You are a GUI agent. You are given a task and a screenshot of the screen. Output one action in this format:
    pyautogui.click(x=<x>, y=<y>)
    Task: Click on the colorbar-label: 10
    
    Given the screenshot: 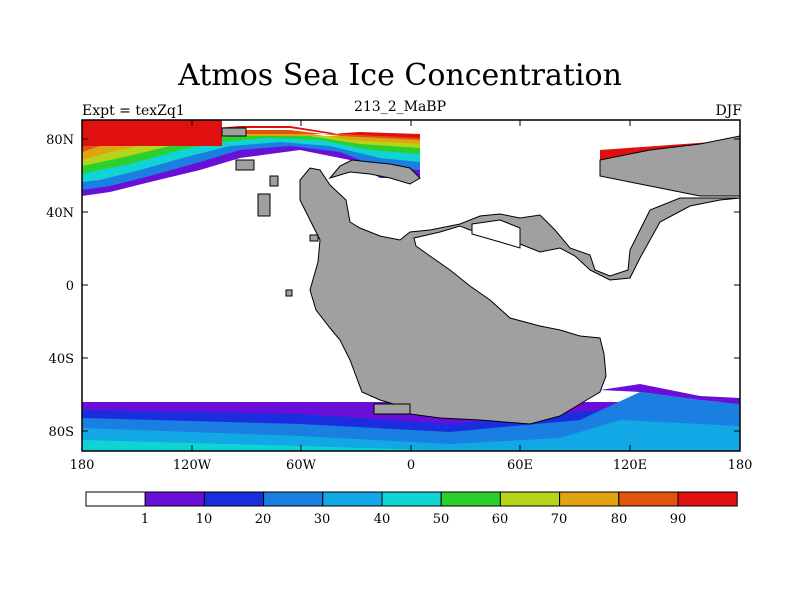 What is the action you would take?
    pyautogui.click(x=204, y=519)
    